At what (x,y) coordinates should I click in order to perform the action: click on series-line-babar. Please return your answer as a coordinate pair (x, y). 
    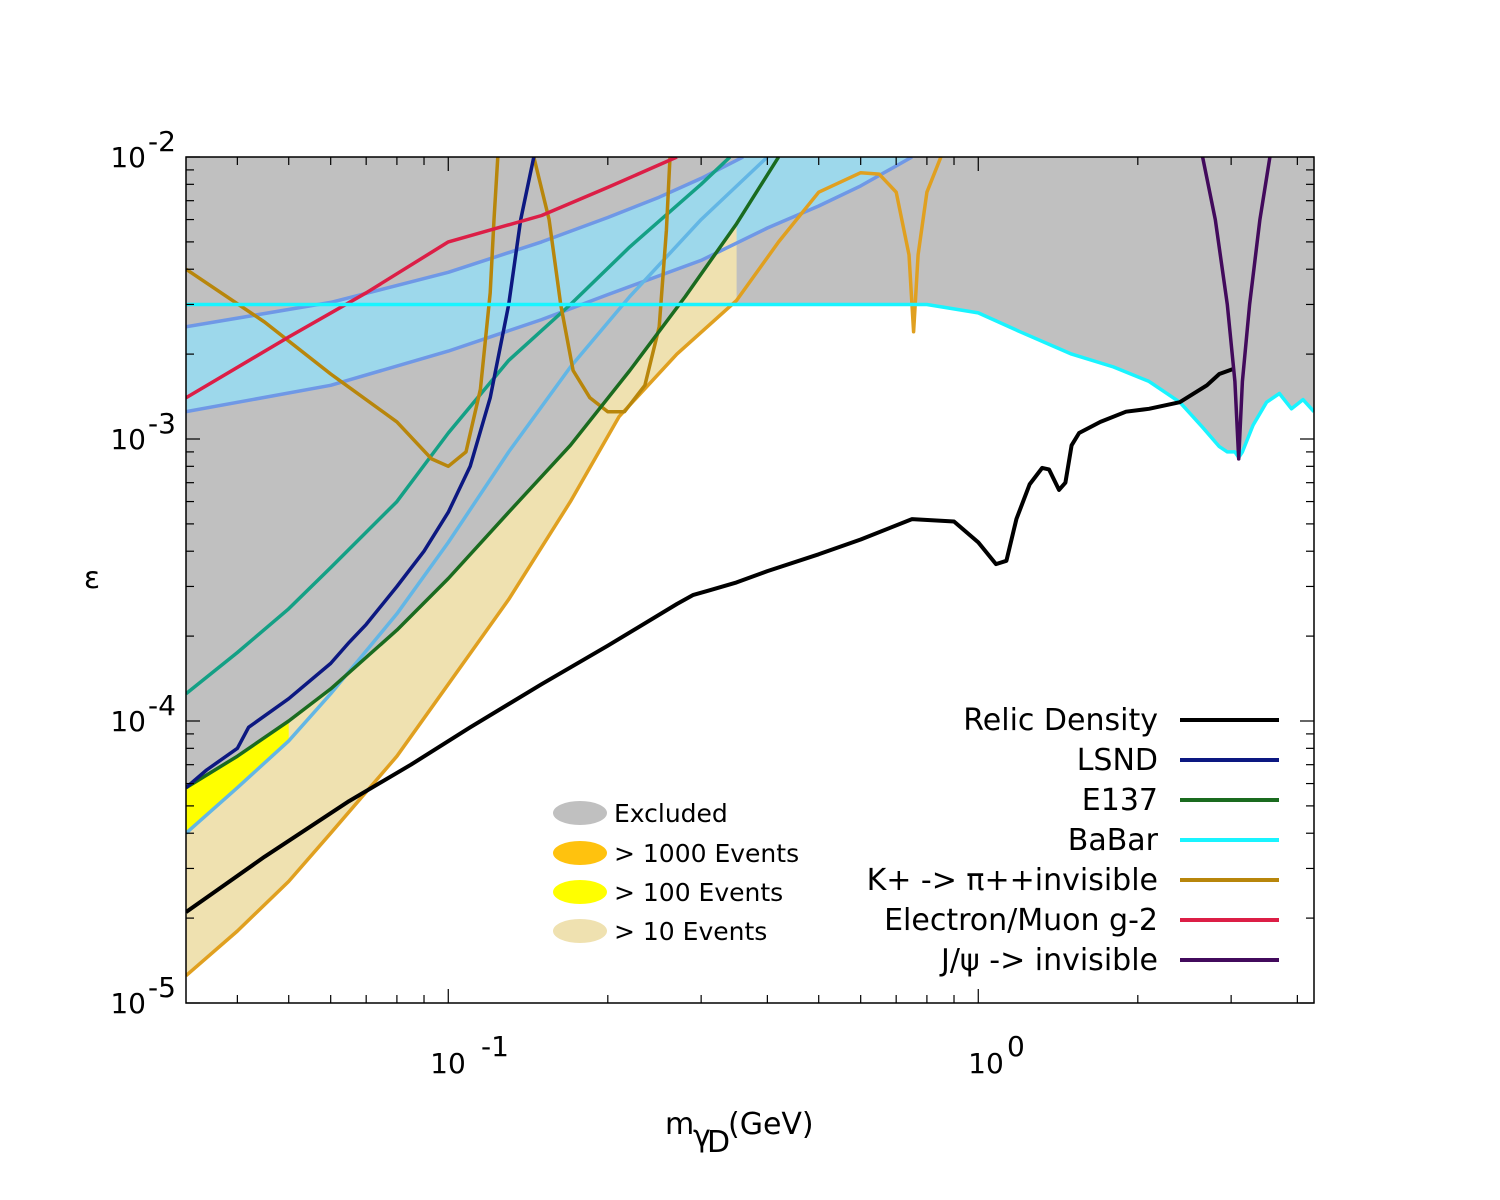
    Looking at the image, I should click on (750, 381).